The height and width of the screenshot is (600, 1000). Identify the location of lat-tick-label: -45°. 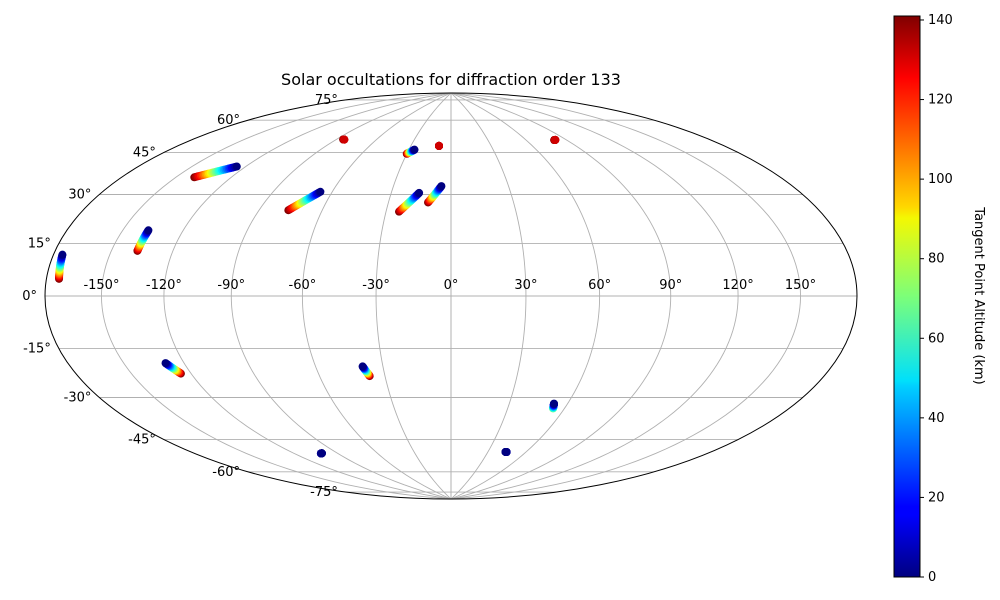
(142, 440).